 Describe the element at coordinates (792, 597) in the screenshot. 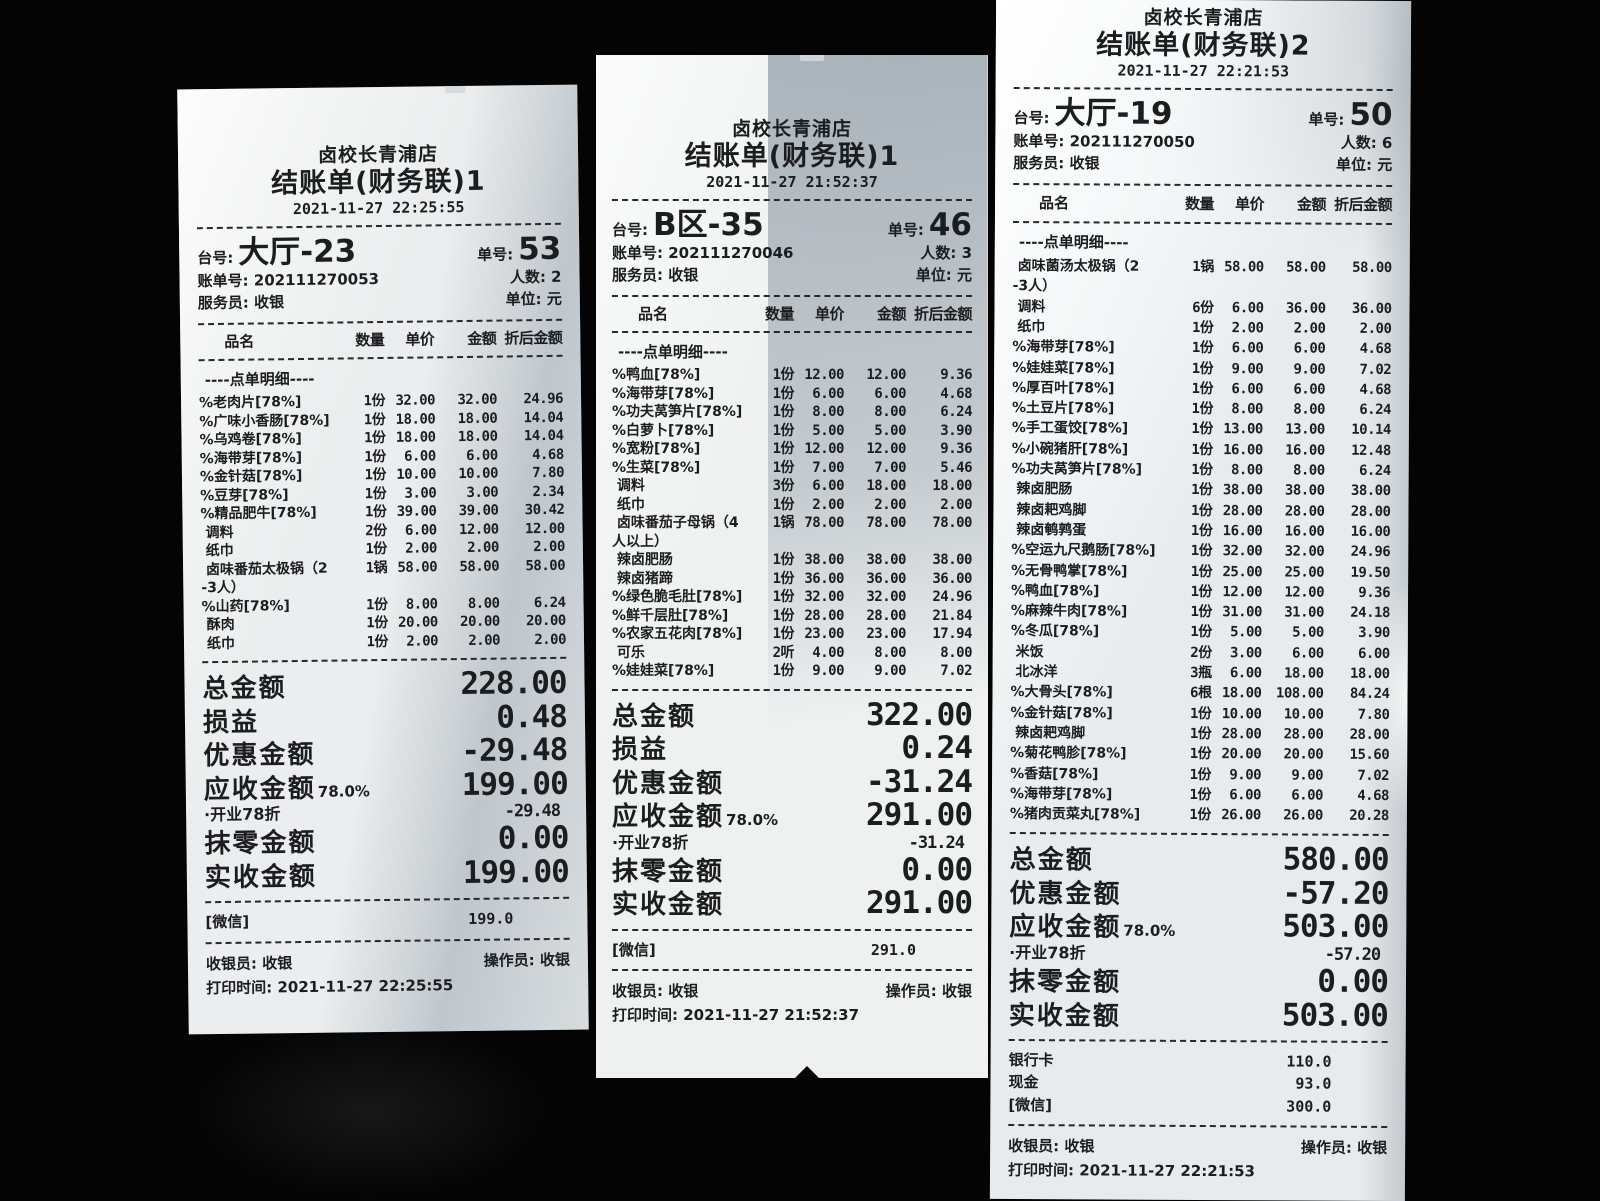

I see `item-row: %绿色脆毛肚[78%] 1份 32.00 32.00 24.96` at that location.